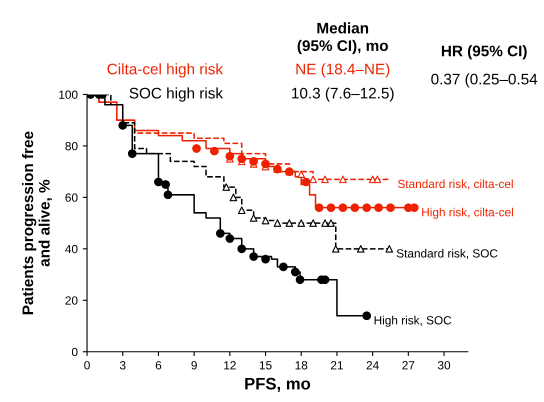  Describe the element at coordinates (37, 223) in the screenshot. I see `y-axis-title: Patients progression free and alive, %` at that location.